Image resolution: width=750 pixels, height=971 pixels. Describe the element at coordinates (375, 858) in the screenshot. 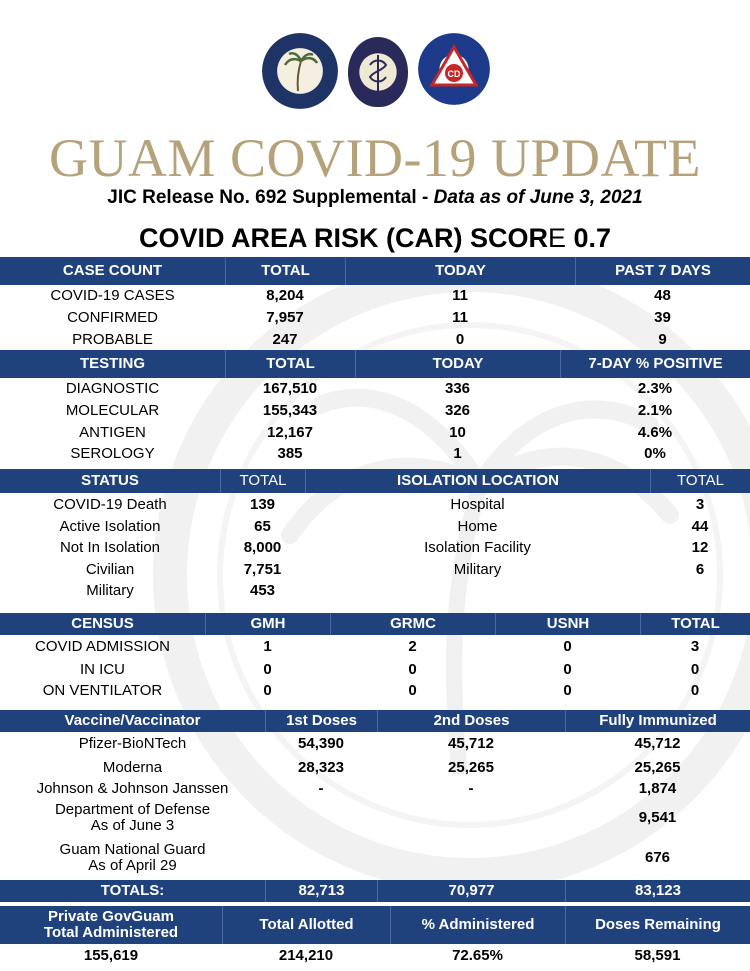

I see `table-row: Guam National Guard As of April 29 676` at that location.